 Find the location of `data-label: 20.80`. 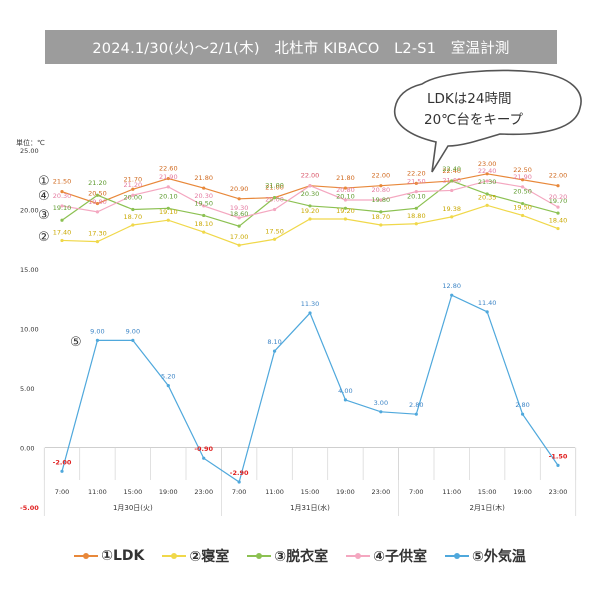

data-label: 20.80 is located at coordinates (345, 190).